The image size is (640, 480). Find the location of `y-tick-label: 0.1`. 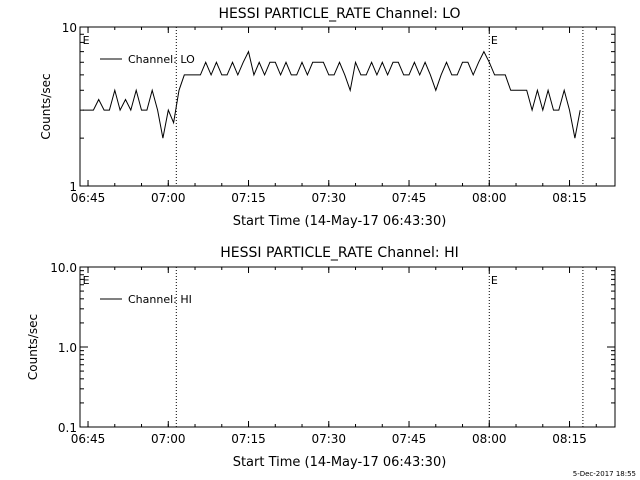

y-tick-label: 0.1 is located at coordinates (67, 428).